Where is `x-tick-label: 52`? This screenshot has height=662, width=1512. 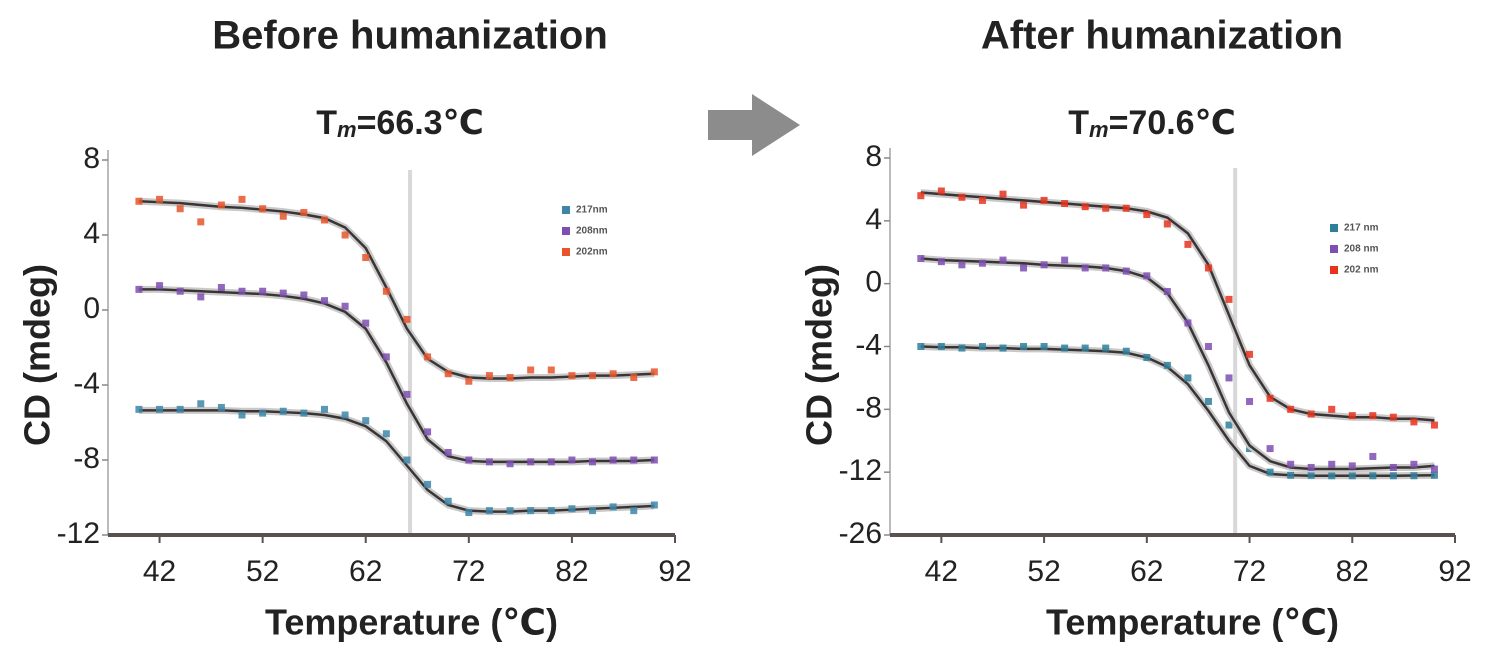 x-tick-label: 52 is located at coordinates (262, 571).